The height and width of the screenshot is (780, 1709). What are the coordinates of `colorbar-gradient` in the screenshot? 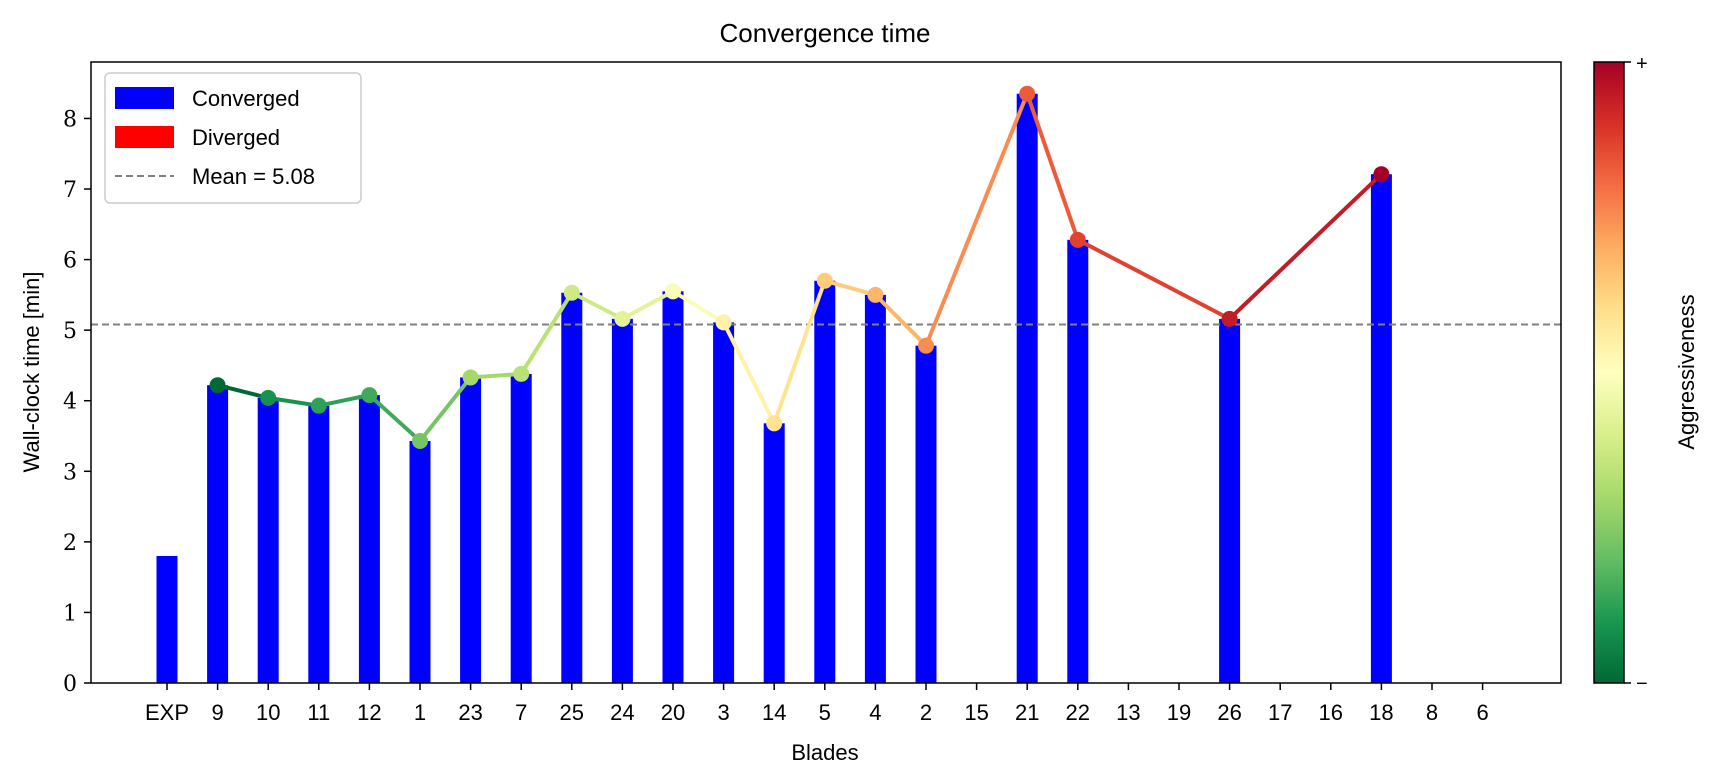 It's located at (1609, 372).